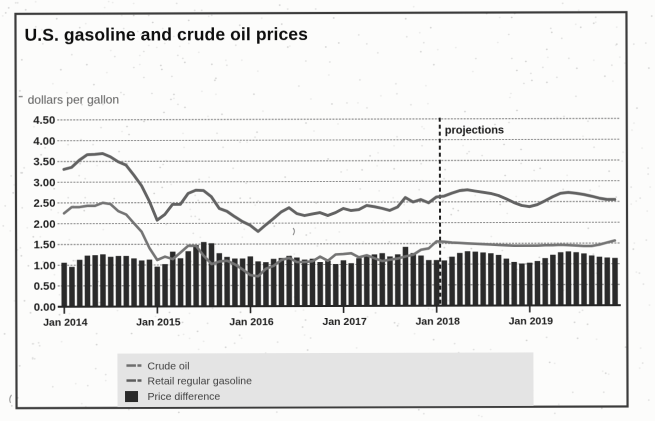 The height and width of the screenshot is (421, 655). I want to click on svg-text: Jan 2019, so click(531, 322).